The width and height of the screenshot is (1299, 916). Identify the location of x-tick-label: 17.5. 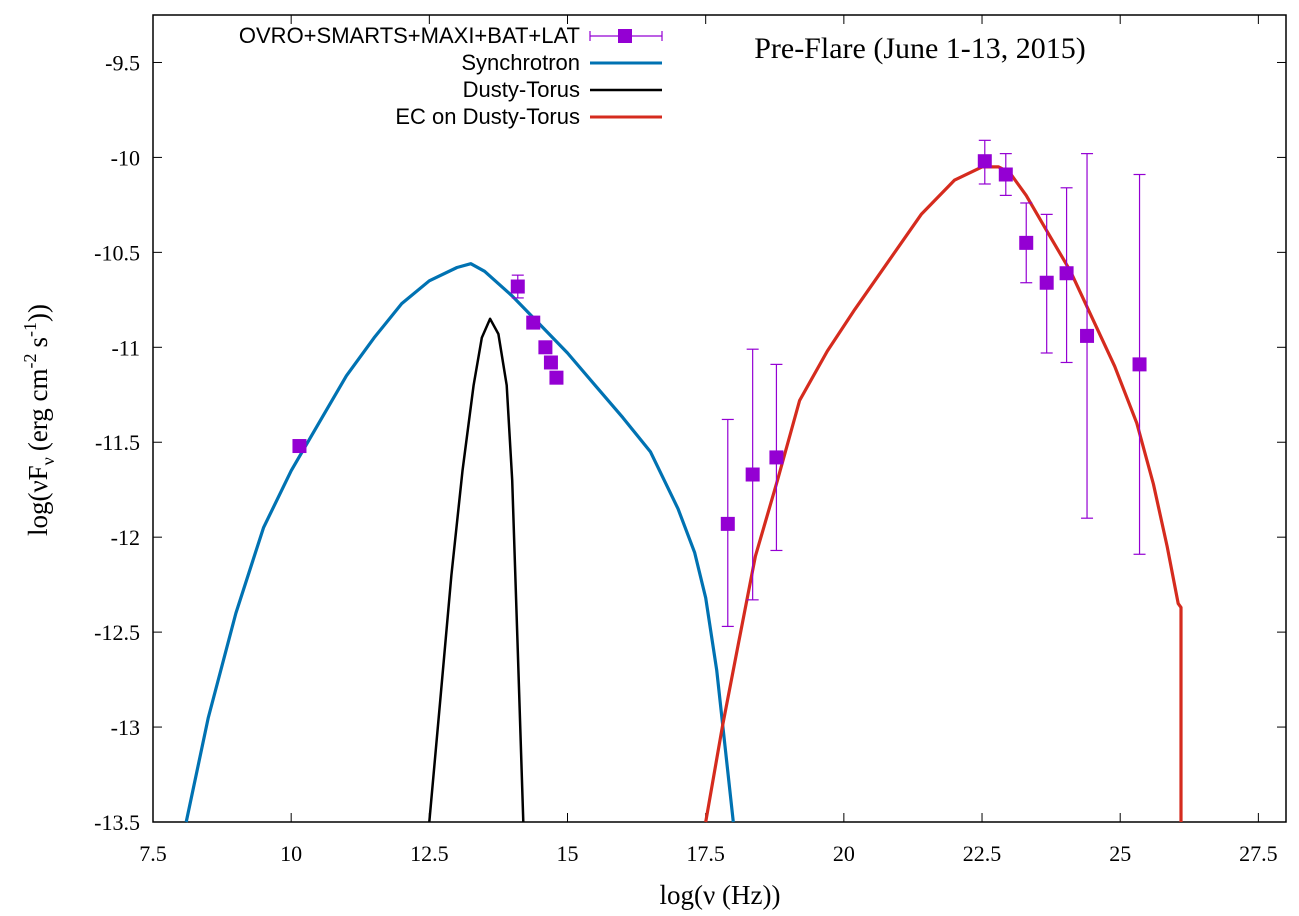
(705, 853).